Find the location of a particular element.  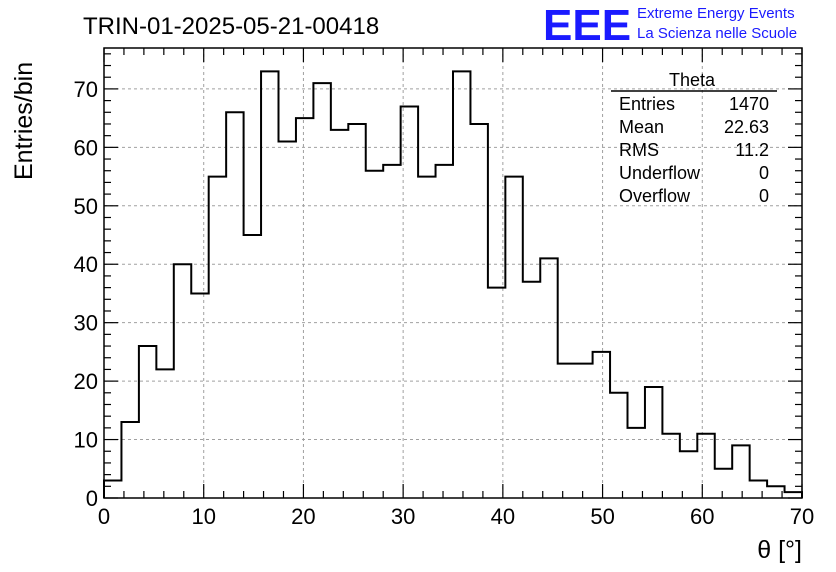

logo-mark: EEE is located at coordinates (587, 25).